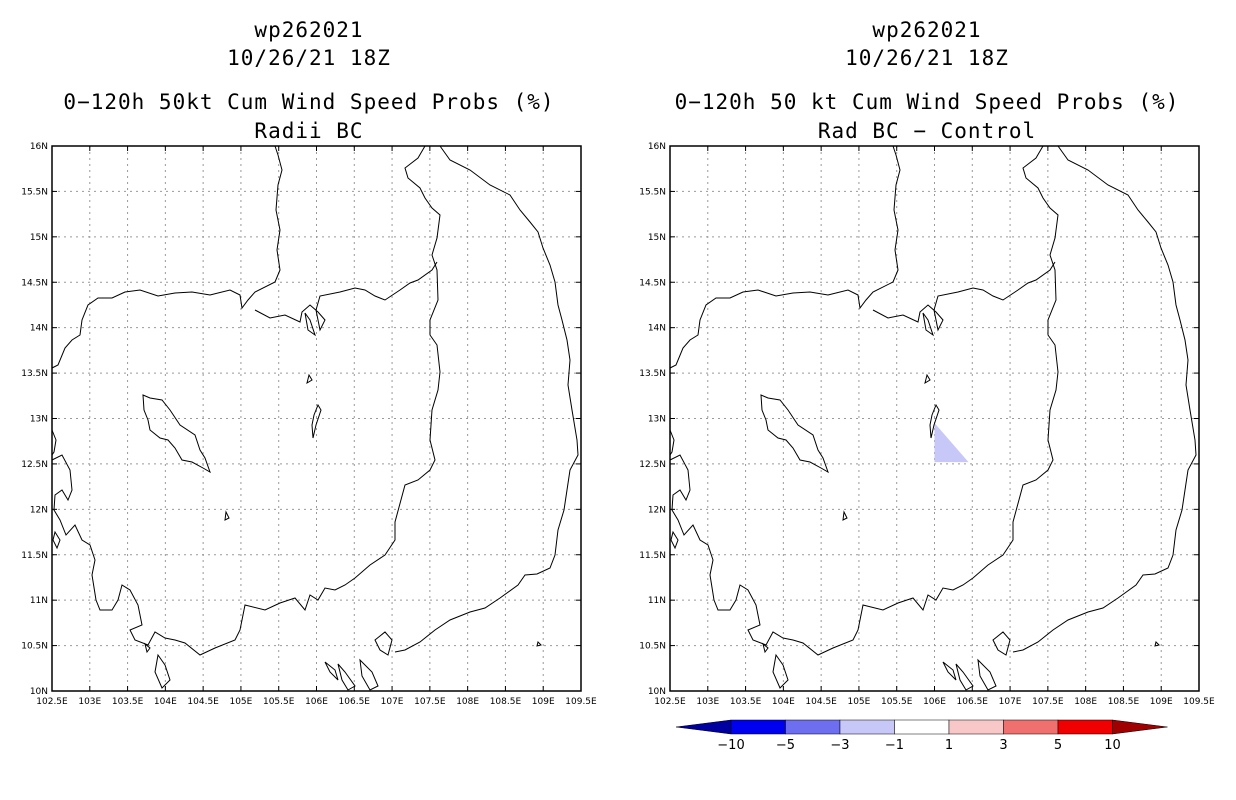 This screenshot has height=800, width=1236. What do you see at coordinates (506, 702) in the screenshot?
I see `lon-tick-label: 108.5E` at bounding box center [506, 702].